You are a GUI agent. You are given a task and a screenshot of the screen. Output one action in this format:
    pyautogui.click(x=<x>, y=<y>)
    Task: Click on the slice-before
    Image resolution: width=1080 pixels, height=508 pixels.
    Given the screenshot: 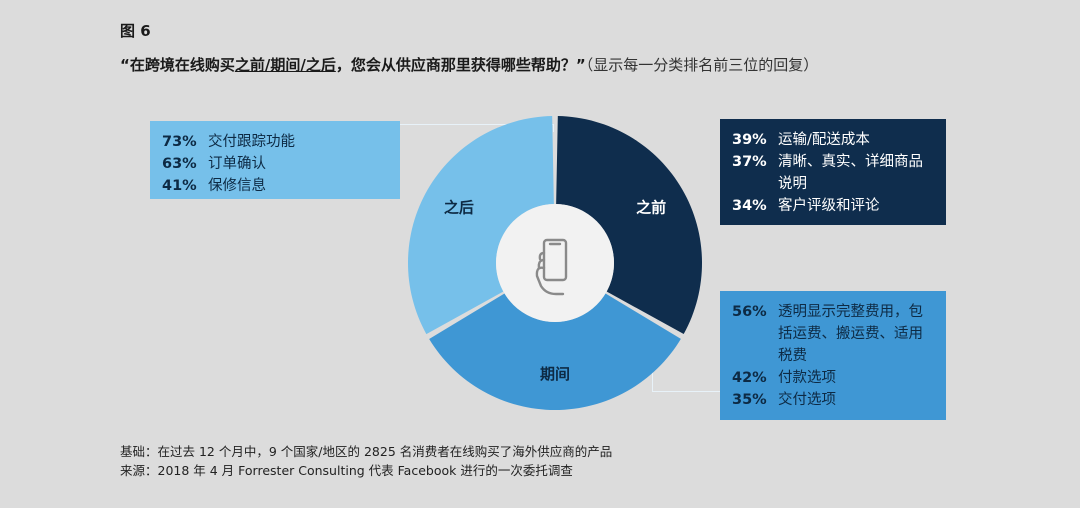 What is the action you would take?
    pyautogui.click(x=629, y=225)
    